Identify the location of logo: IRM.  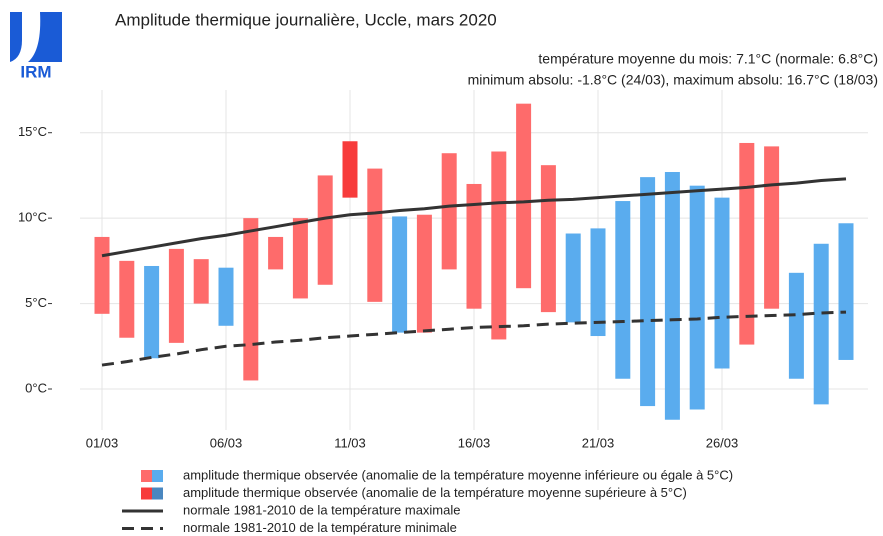
(36, 46).